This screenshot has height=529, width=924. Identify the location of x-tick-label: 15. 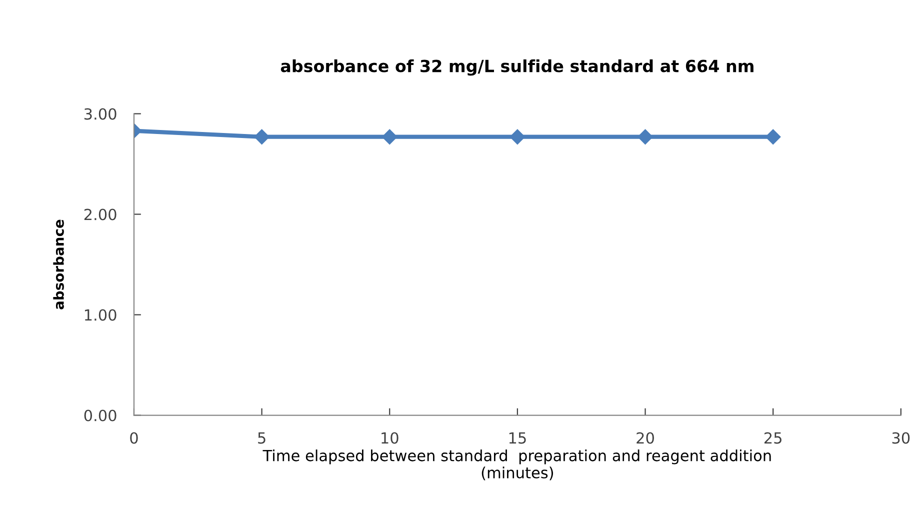
(517, 438).